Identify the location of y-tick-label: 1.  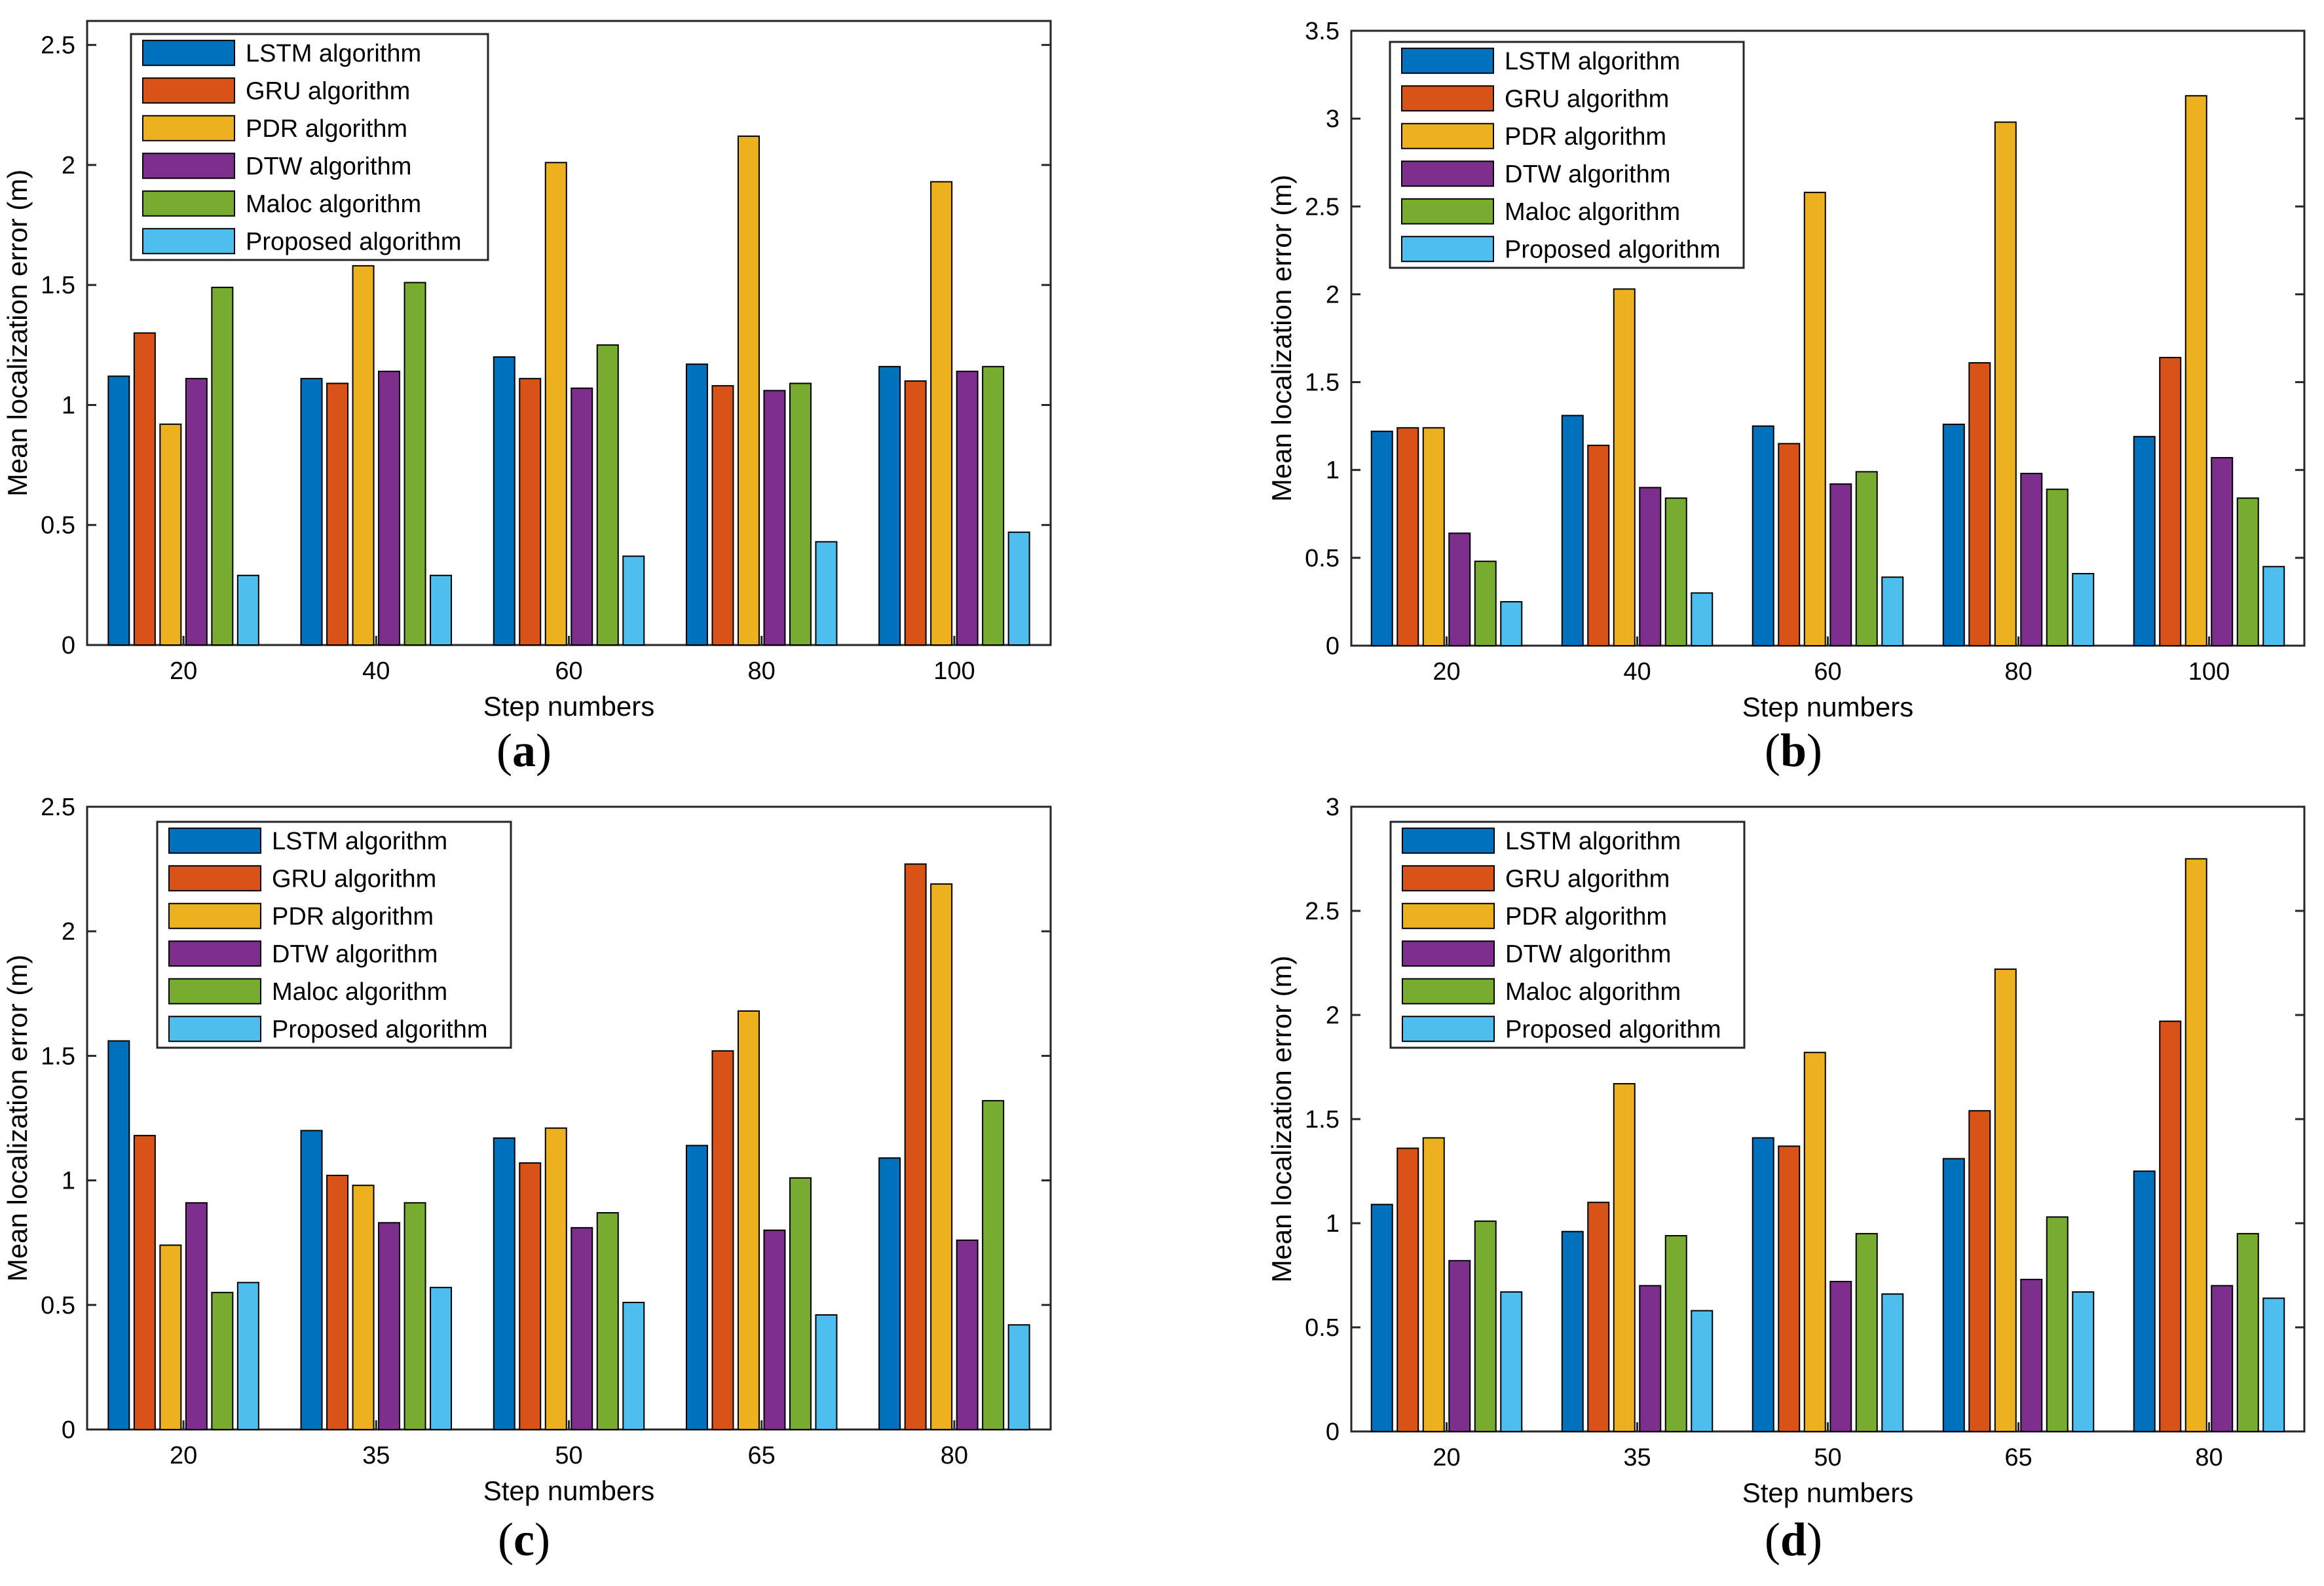
(1333, 471).